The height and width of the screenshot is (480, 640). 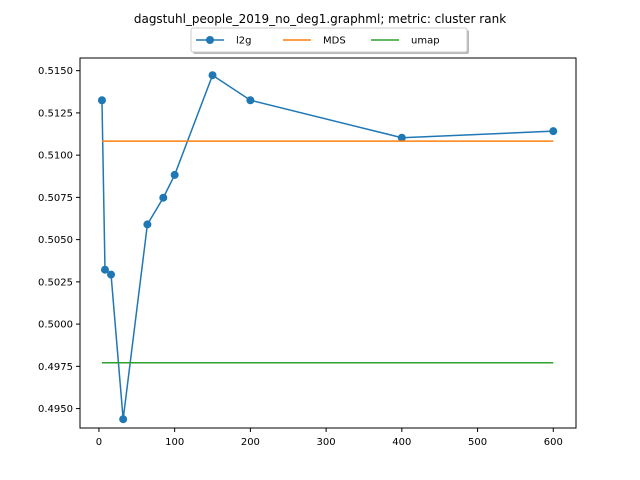 I want to click on x-tick-label: 500, so click(x=477, y=442).